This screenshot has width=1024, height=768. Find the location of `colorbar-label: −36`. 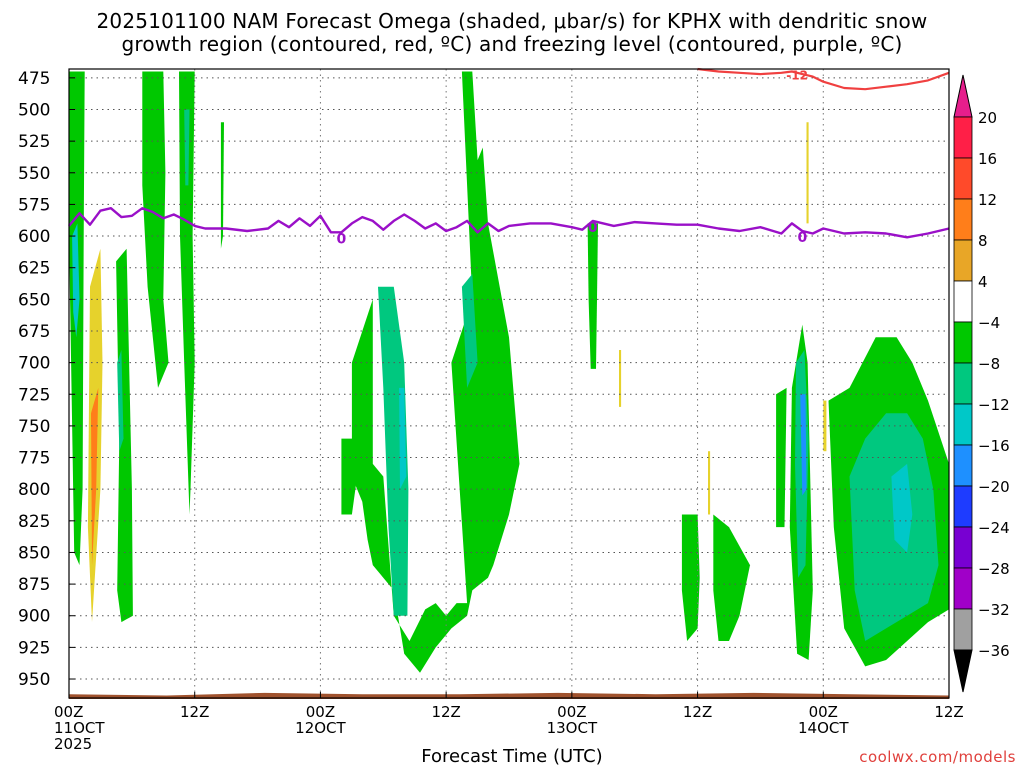

colorbar-label: −36 is located at coordinates (994, 651).